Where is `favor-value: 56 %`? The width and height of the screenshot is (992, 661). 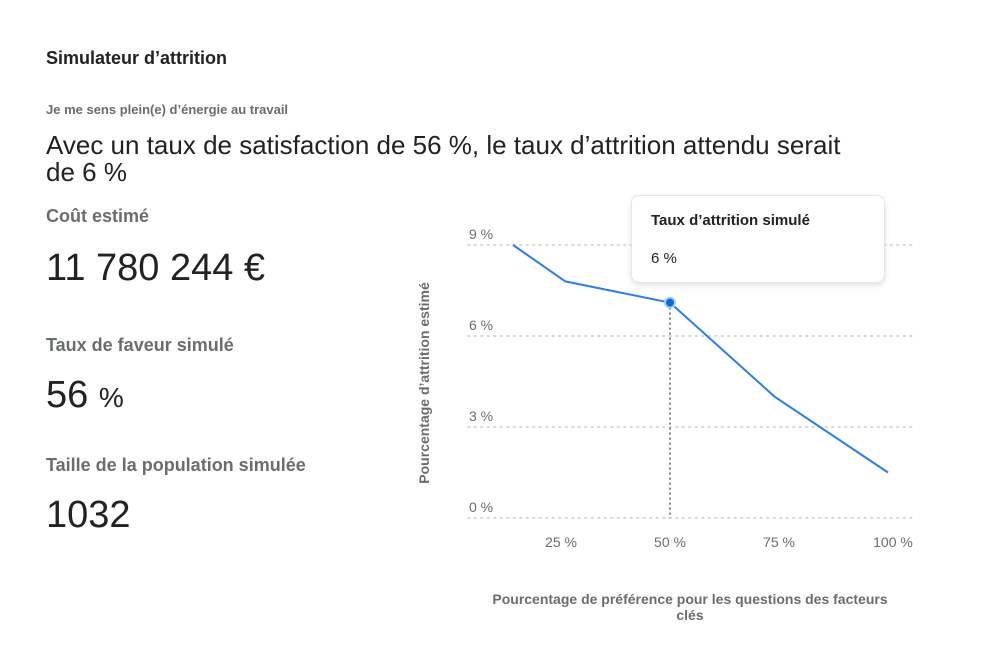 favor-value: 56 % is located at coordinates (85, 395).